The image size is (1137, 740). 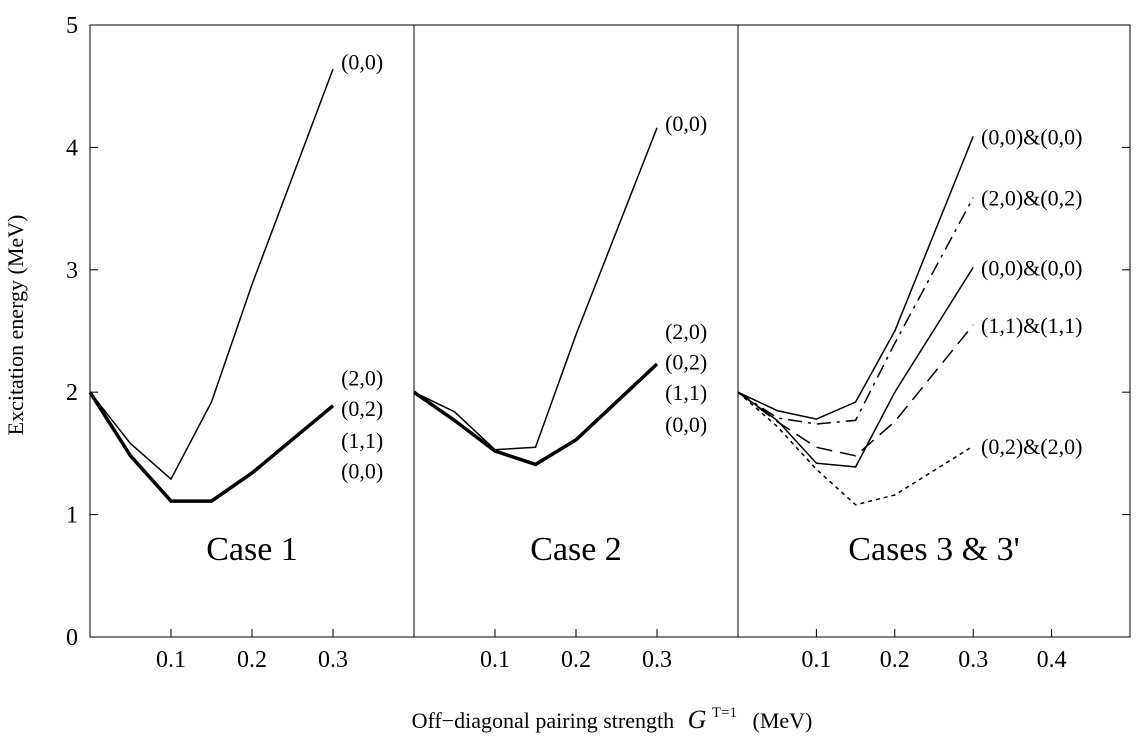 I want to click on panel-title: Case 1, so click(x=252, y=549).